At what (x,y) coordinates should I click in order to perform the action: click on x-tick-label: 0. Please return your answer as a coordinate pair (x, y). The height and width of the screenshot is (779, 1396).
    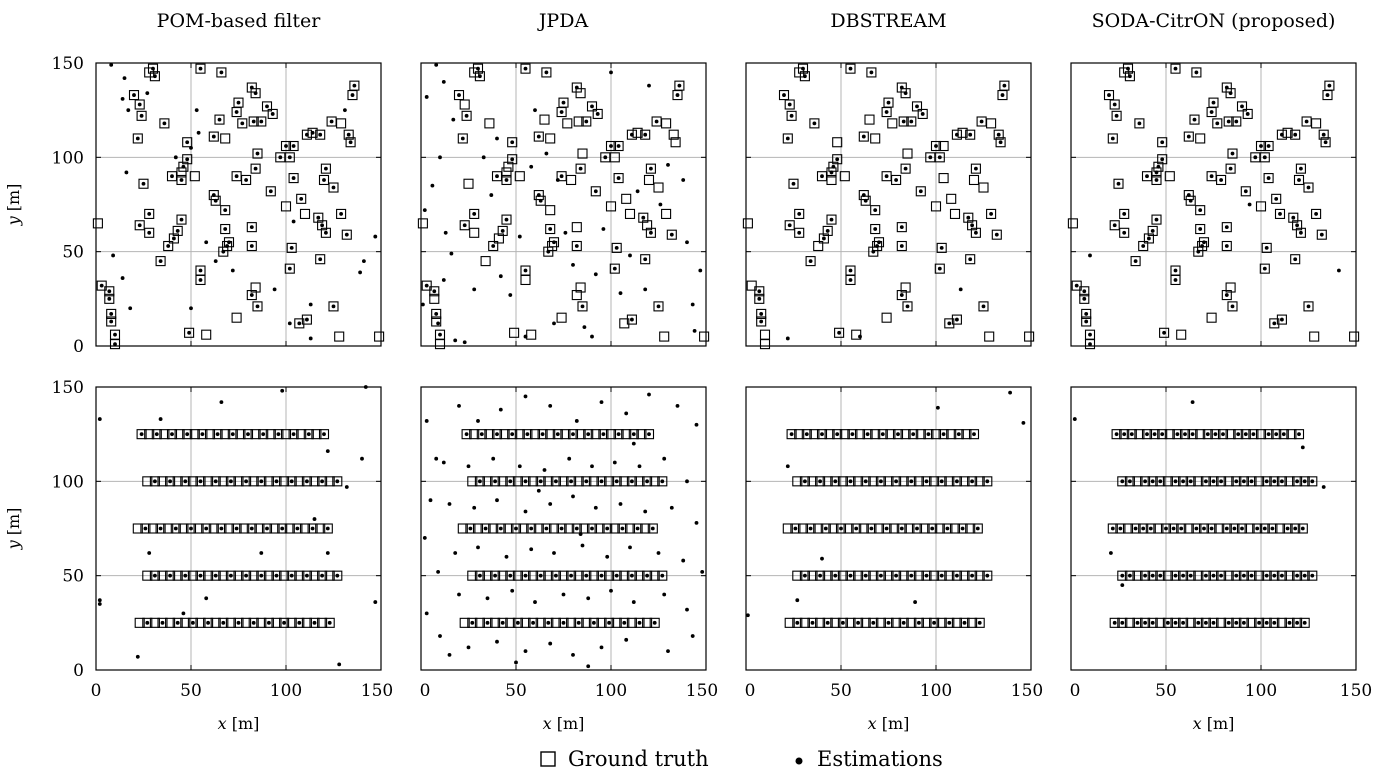
    Looking at the image, I should click on (750, 691).